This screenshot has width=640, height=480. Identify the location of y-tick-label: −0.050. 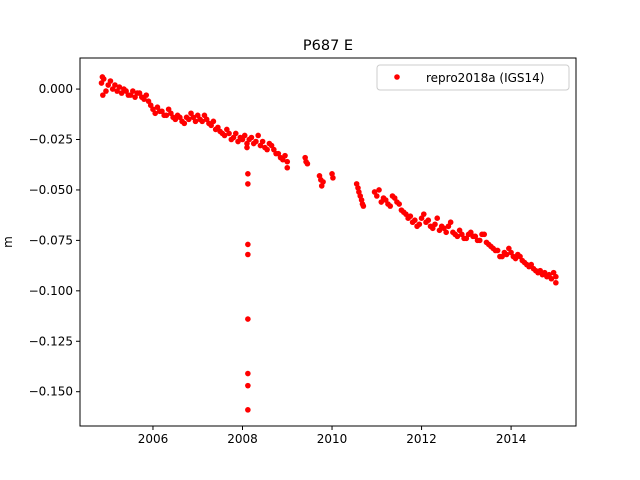
(51, 190).